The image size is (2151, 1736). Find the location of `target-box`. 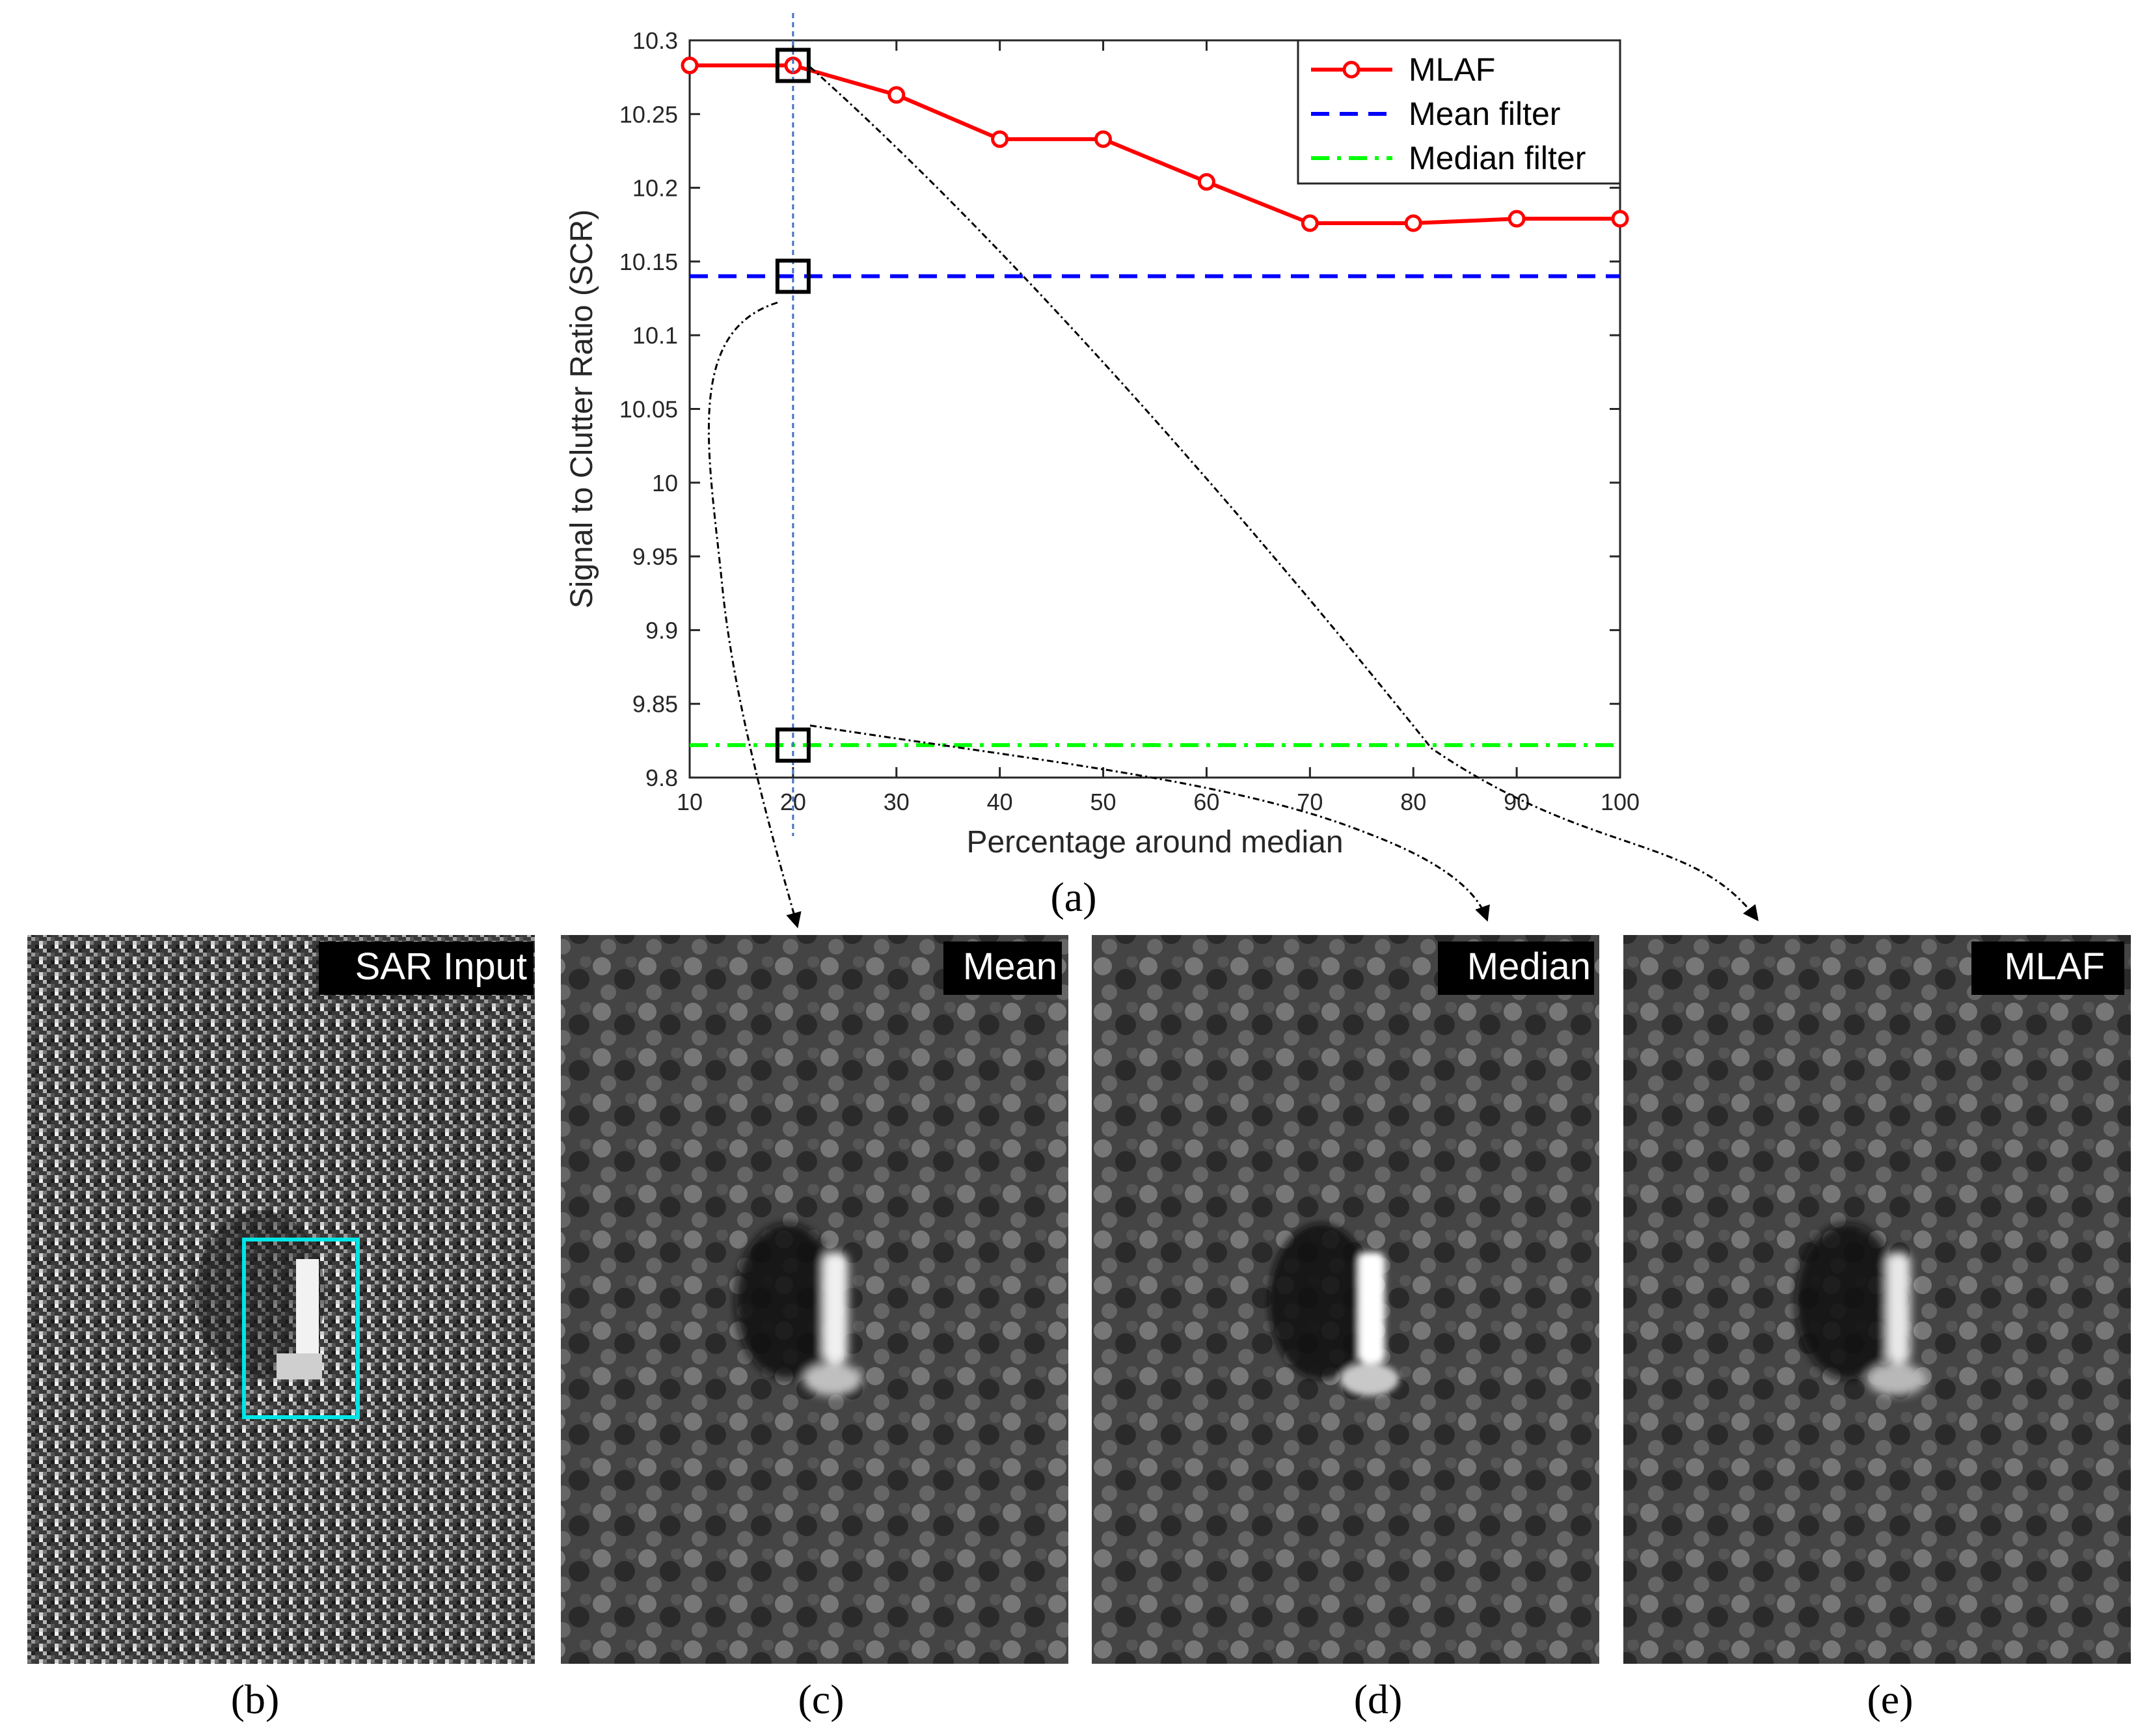

target-box is located at coordinates (301, 1328).